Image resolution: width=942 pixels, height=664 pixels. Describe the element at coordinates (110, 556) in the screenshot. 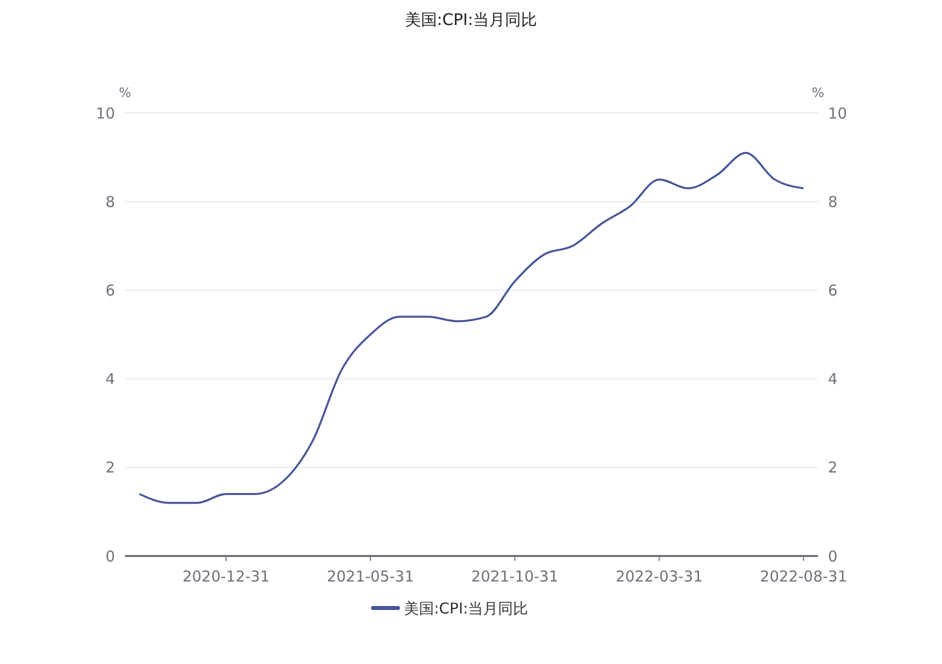

I see `y-tick-label: 0` at that location.